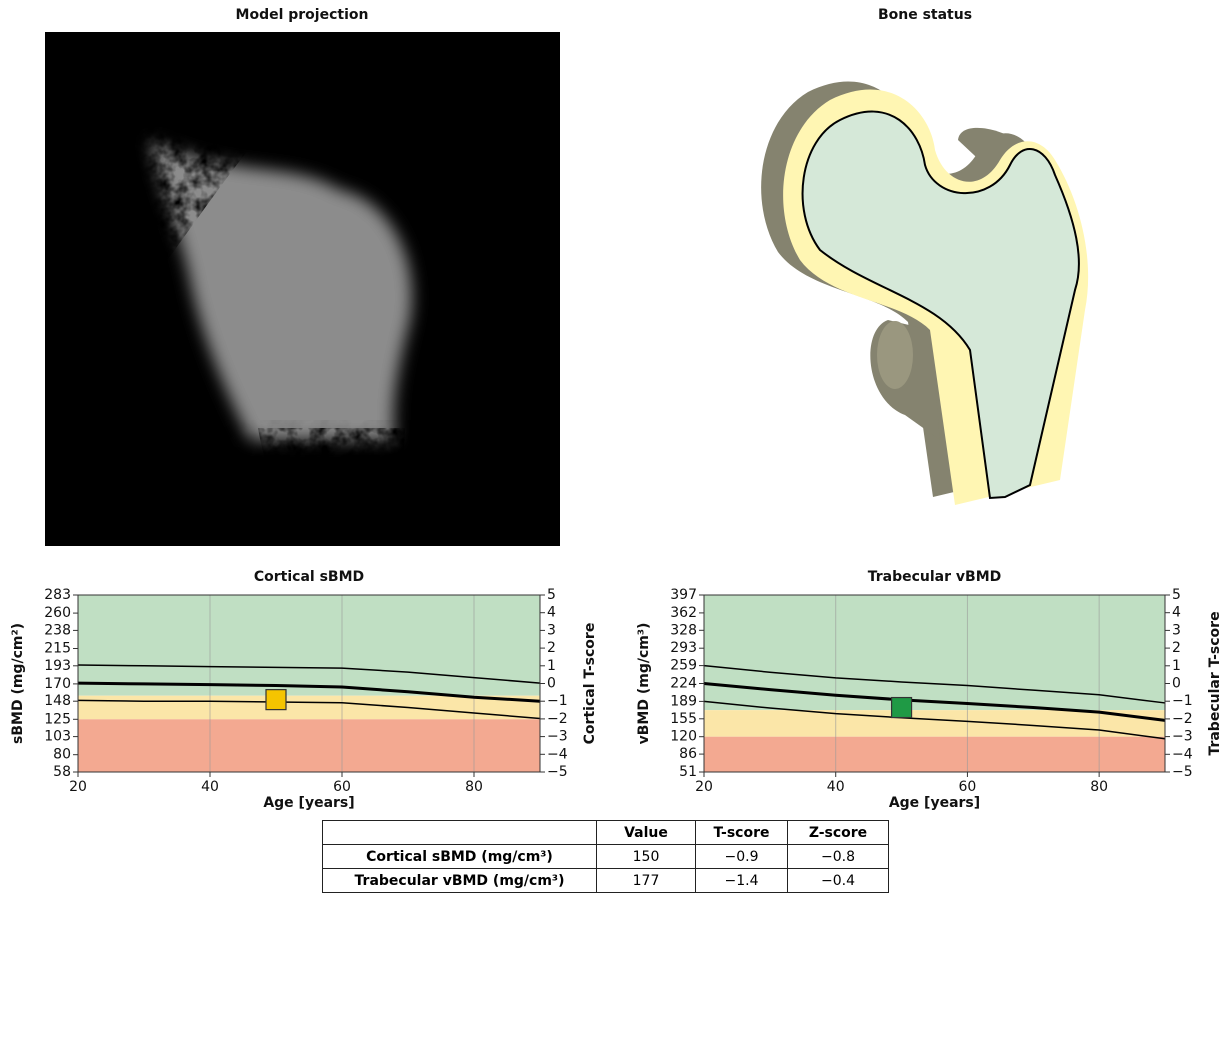 This screenshot has width=1231, height=1063. What do you see at coordinates (925, 293) in the screenshot?
I see `bone-diagram` at bounding box center [925, 293].